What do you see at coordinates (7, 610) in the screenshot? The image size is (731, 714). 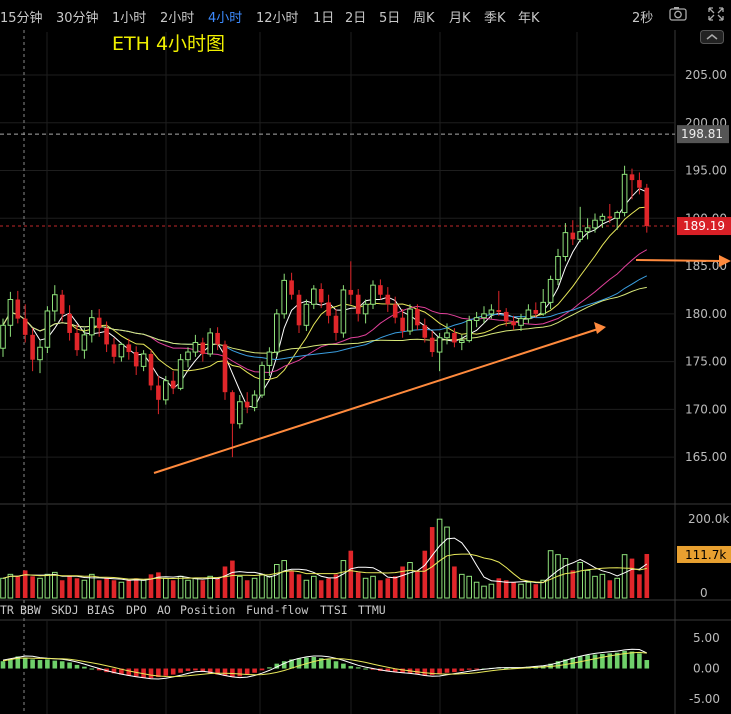 I see `indicator-tab-tr: TR` at bounding box center [7, 610].